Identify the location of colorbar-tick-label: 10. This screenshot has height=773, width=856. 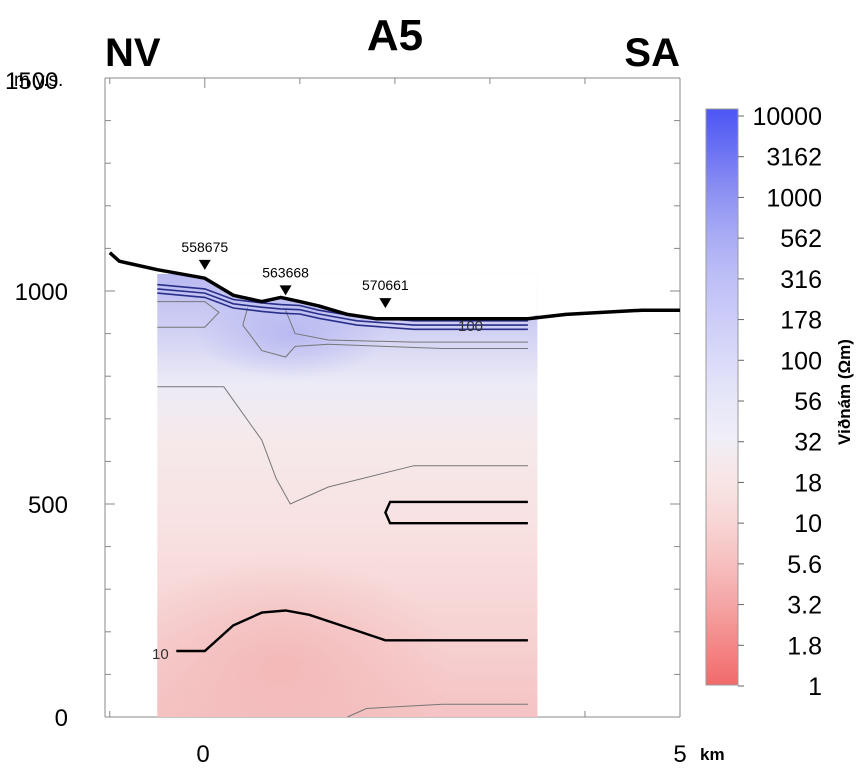
(808, 524).